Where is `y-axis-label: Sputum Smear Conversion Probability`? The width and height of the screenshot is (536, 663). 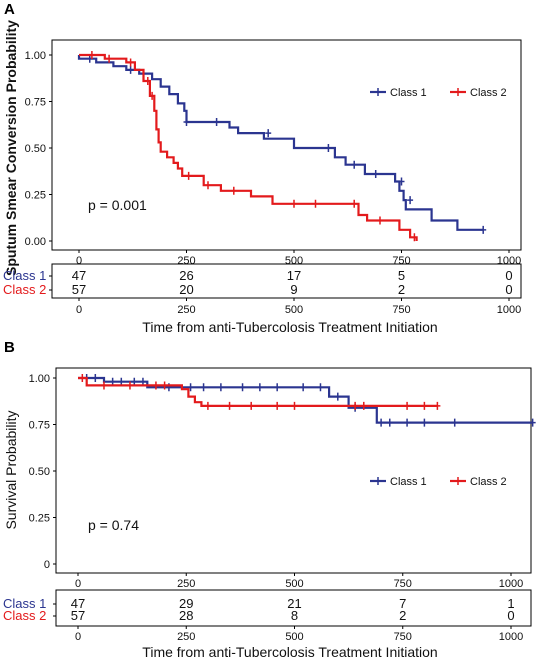
y-axis-label: Sputum Smear Conversion Probability is located at coordinates (11, 148).